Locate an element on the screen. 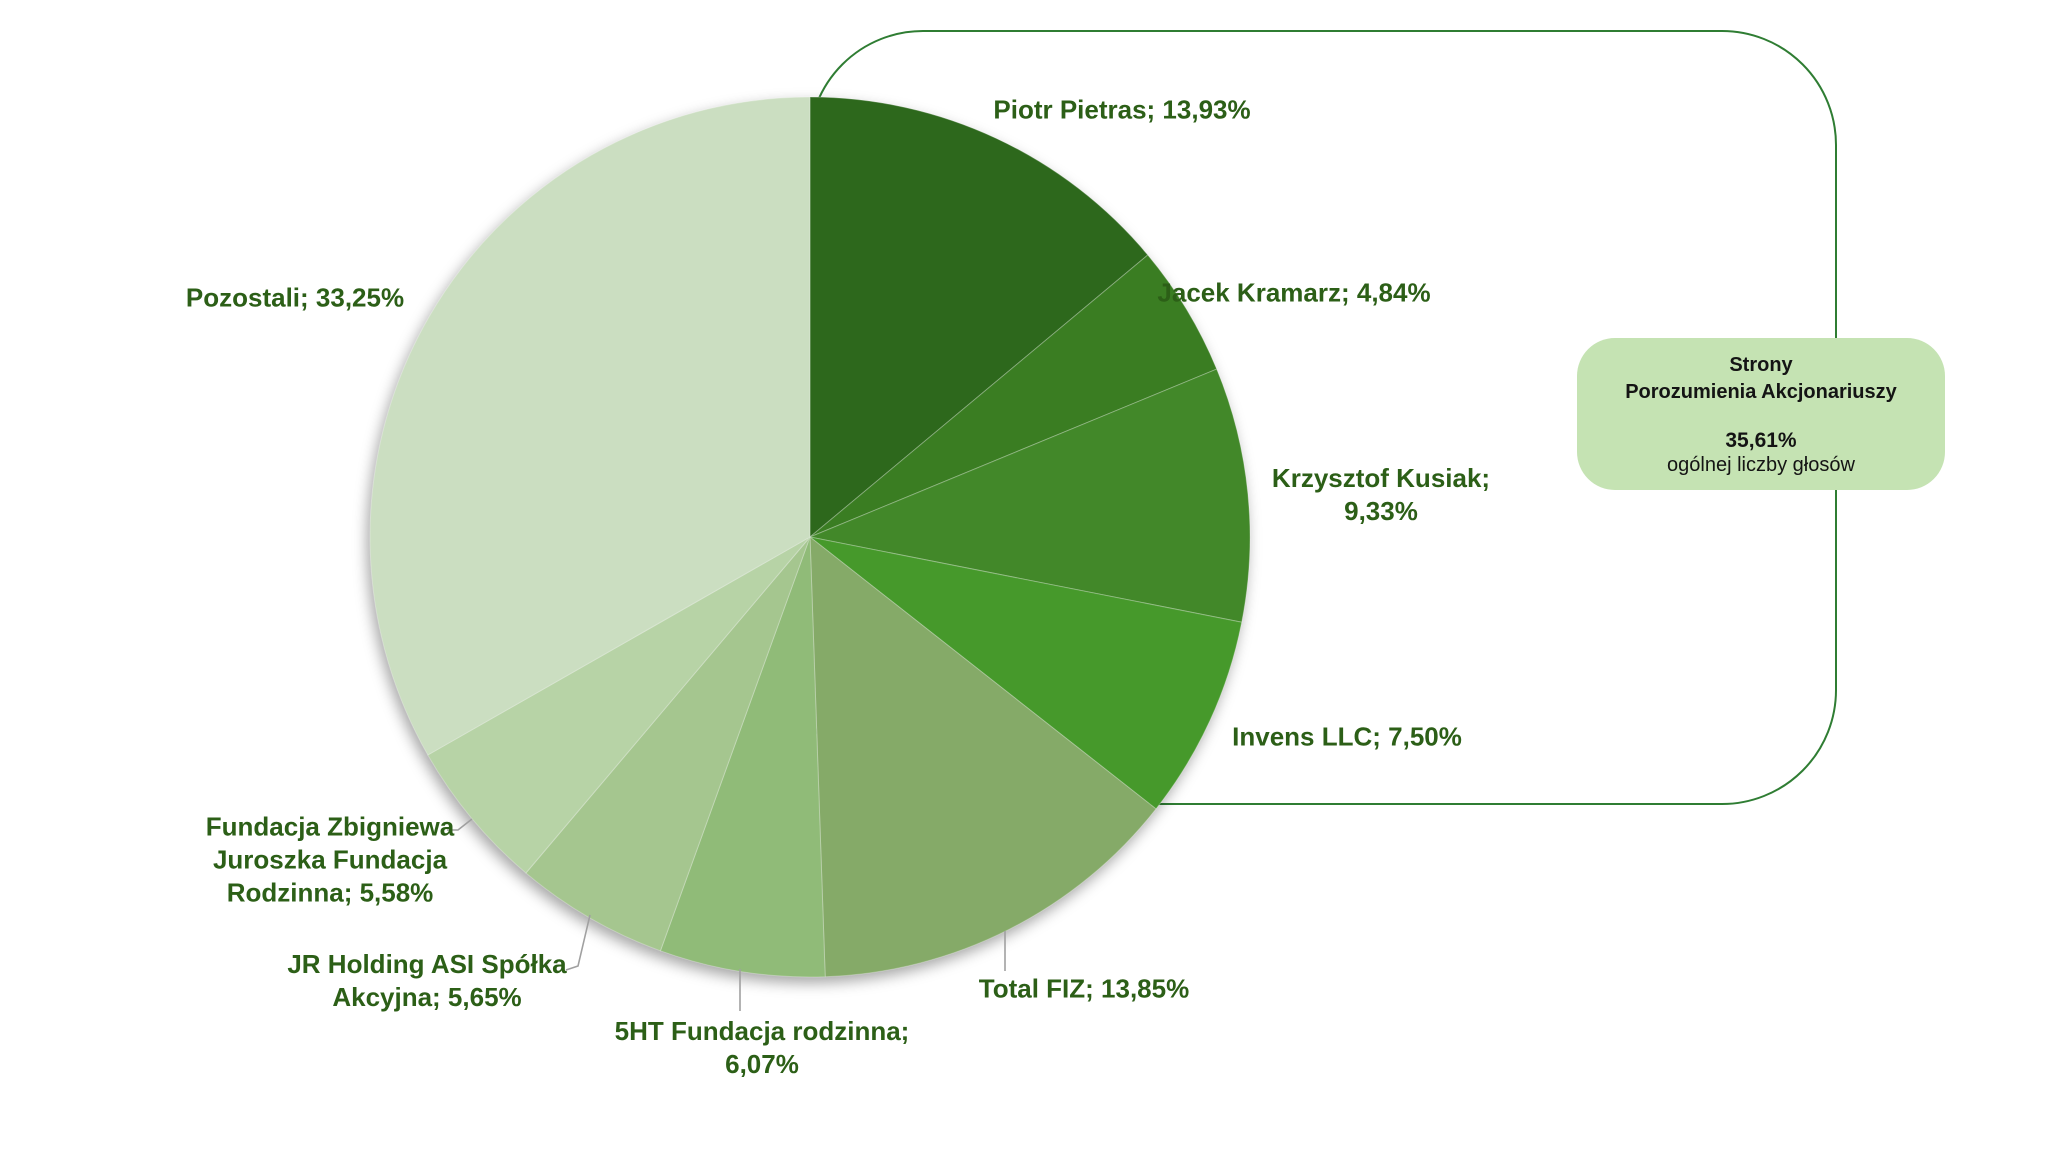  label-invens-llc: Invens LLC; 7,50% is located at coordinates (1347, 737).